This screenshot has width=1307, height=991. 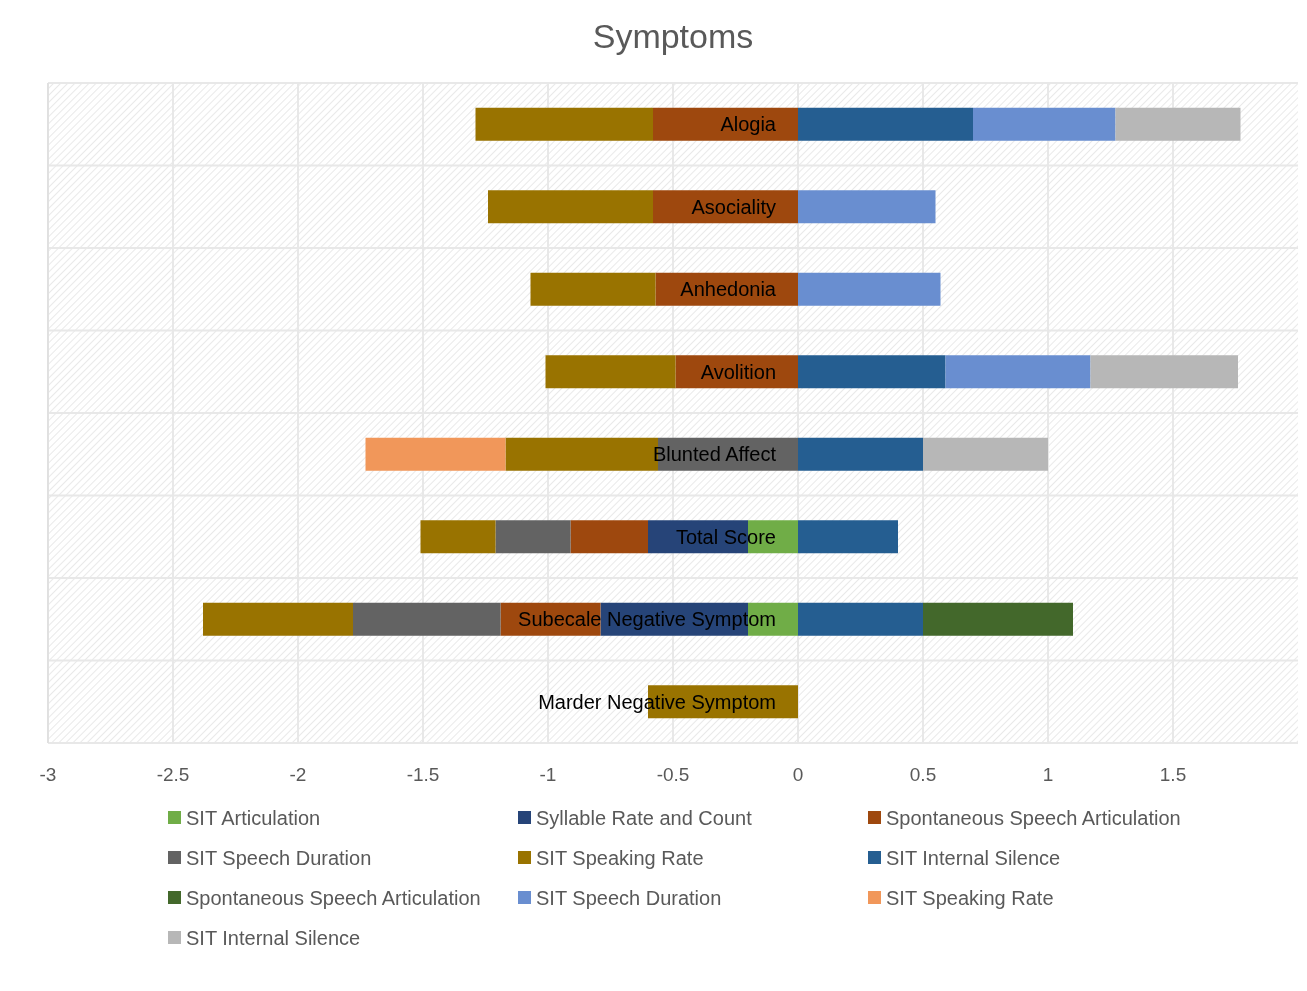 What do you see at coordinates (1048, 774) in the screenshot?
I see `x-tick-label: 1` at bounding box center [1048, 774].